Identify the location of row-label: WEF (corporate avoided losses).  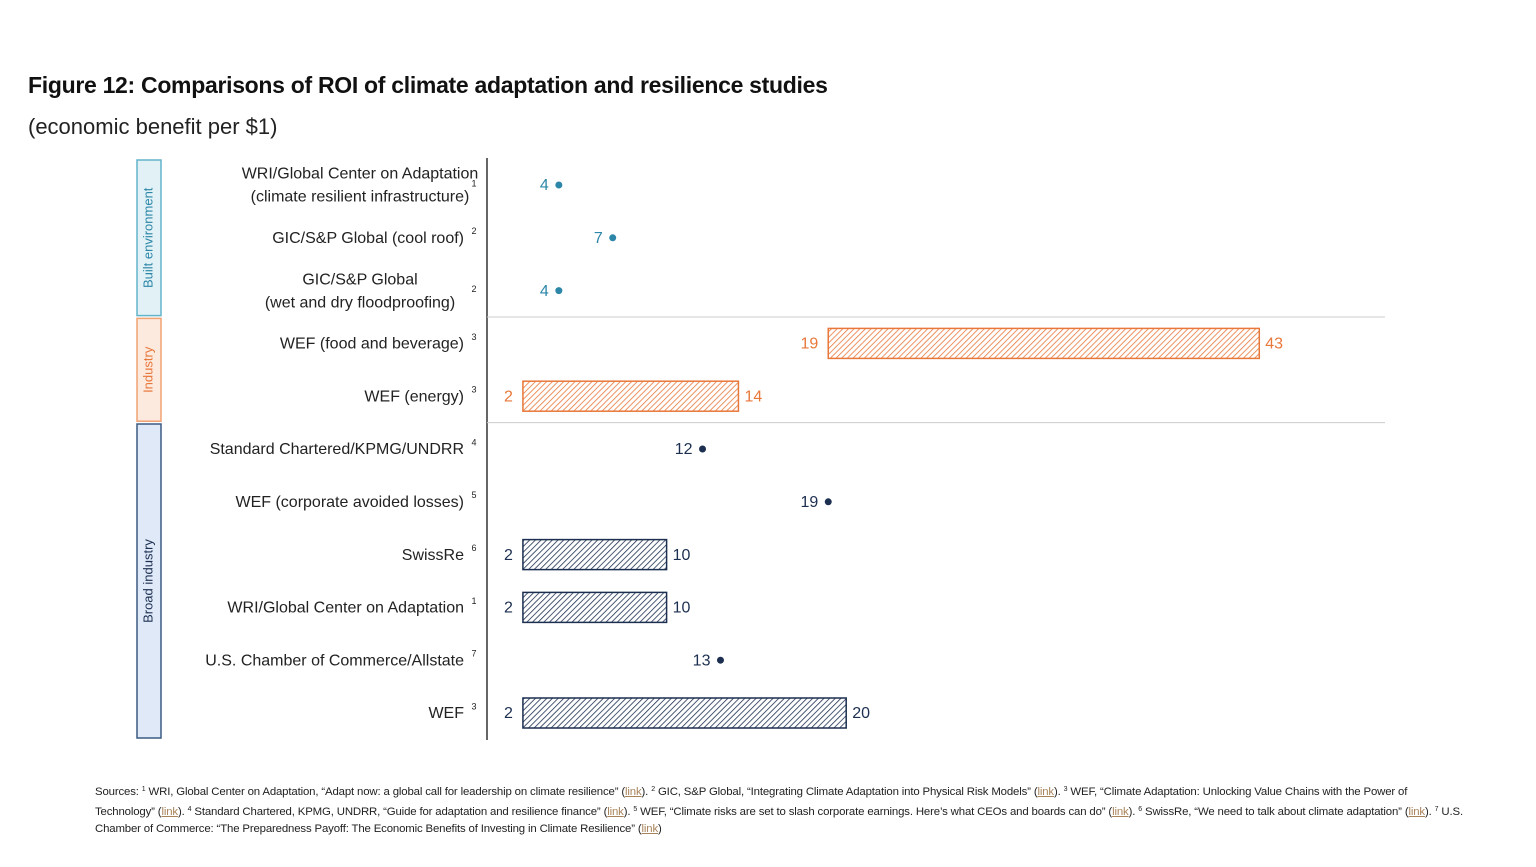
(349, 502).